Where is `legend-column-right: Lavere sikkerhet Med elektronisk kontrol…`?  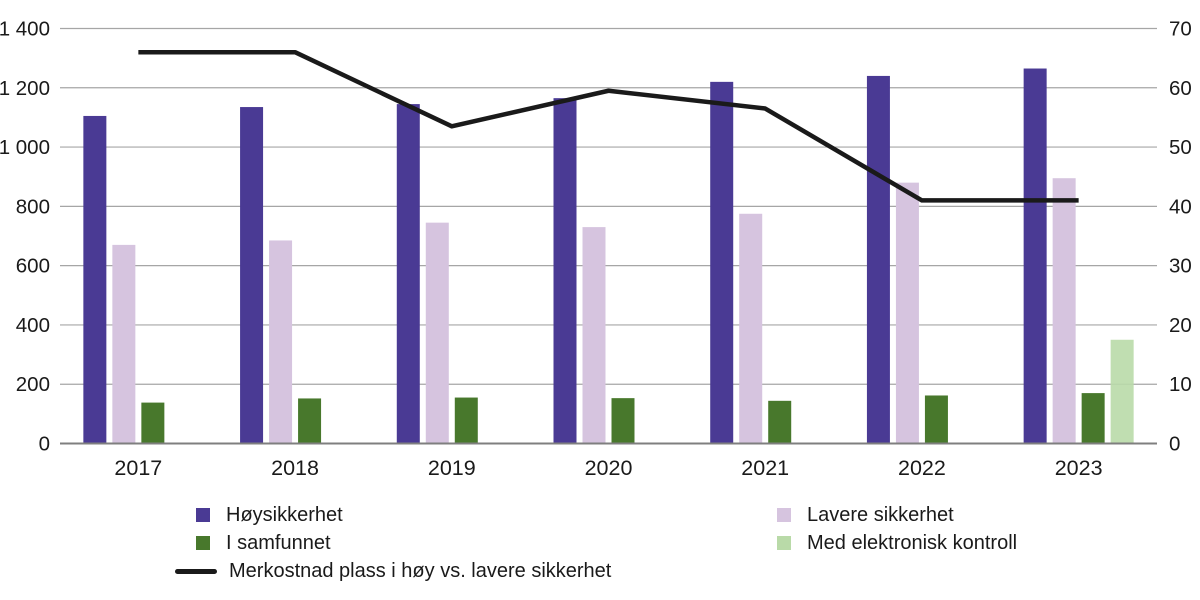 legend-column-right: Lavere sikkerhet Med elektronisk kontrol… is located at coordinates (897, 531).